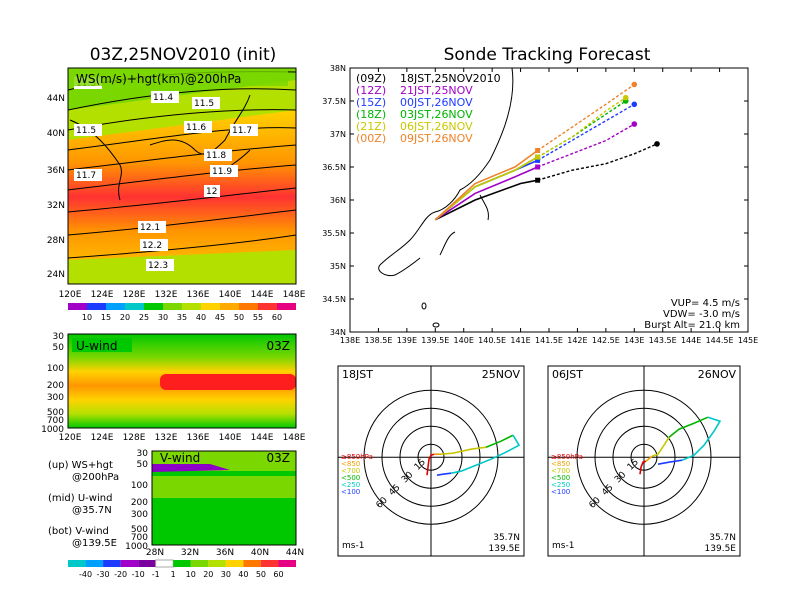  I want to click on svg-text: 12.2, so click(152, 246).